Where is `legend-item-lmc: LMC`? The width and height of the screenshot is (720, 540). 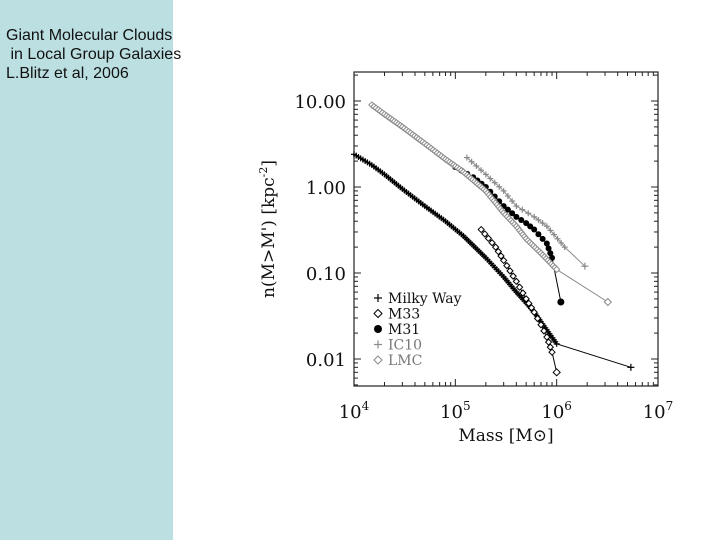 legend-item-lmc: LMC is located at coordinates (397, 361).